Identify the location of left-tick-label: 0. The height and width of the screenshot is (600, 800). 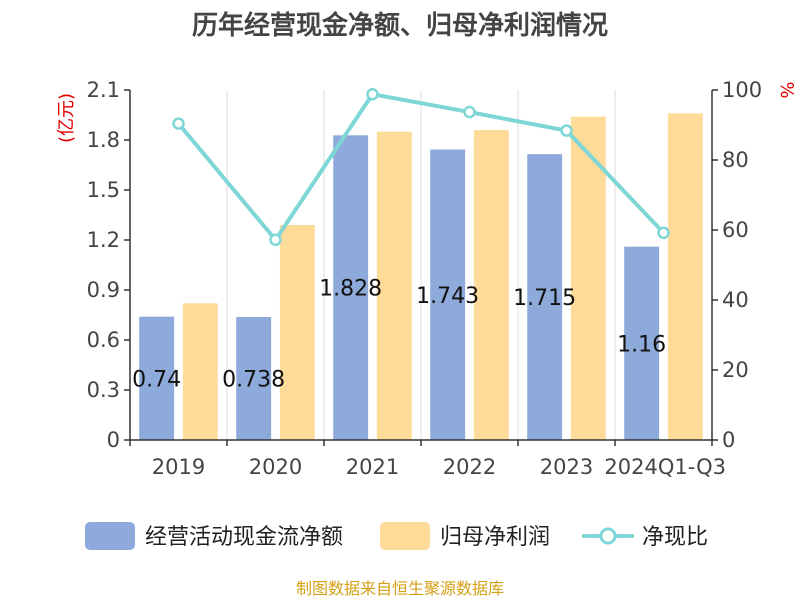
(113, 440).